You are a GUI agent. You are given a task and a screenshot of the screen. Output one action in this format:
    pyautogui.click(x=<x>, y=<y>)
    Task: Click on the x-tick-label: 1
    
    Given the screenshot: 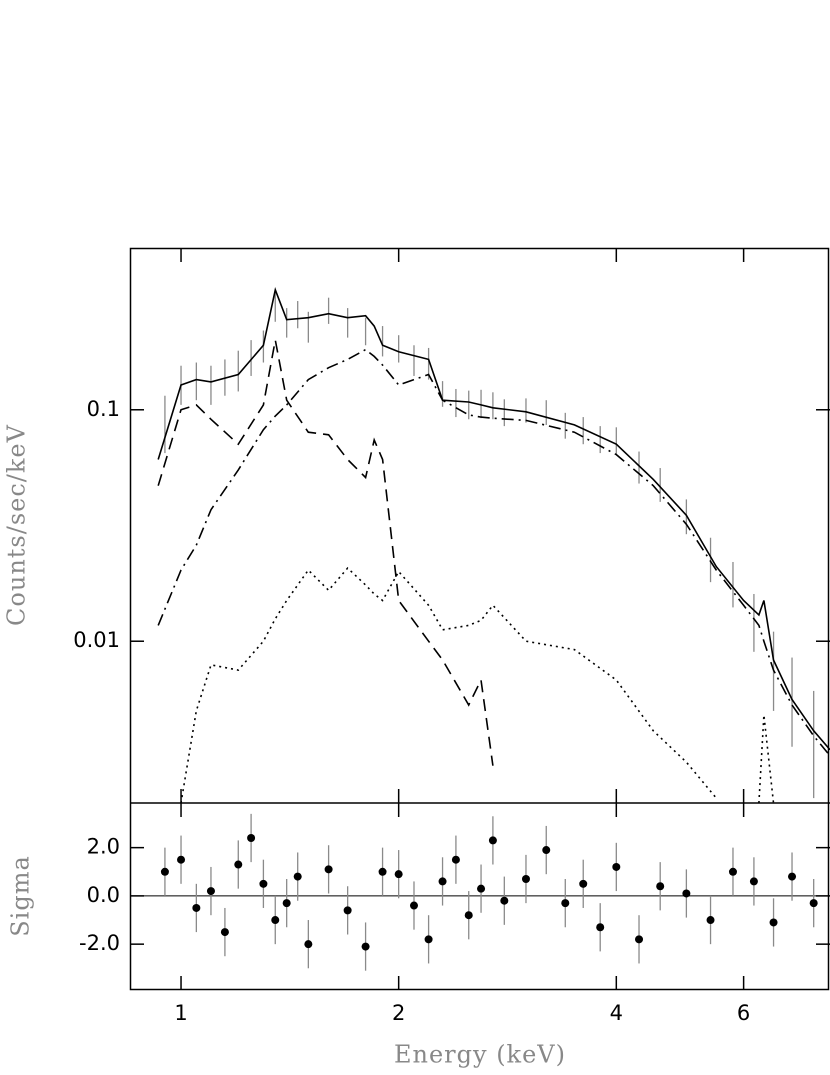 What is the action you would take?
    pyautogui.click(x=180, y=1013)
    